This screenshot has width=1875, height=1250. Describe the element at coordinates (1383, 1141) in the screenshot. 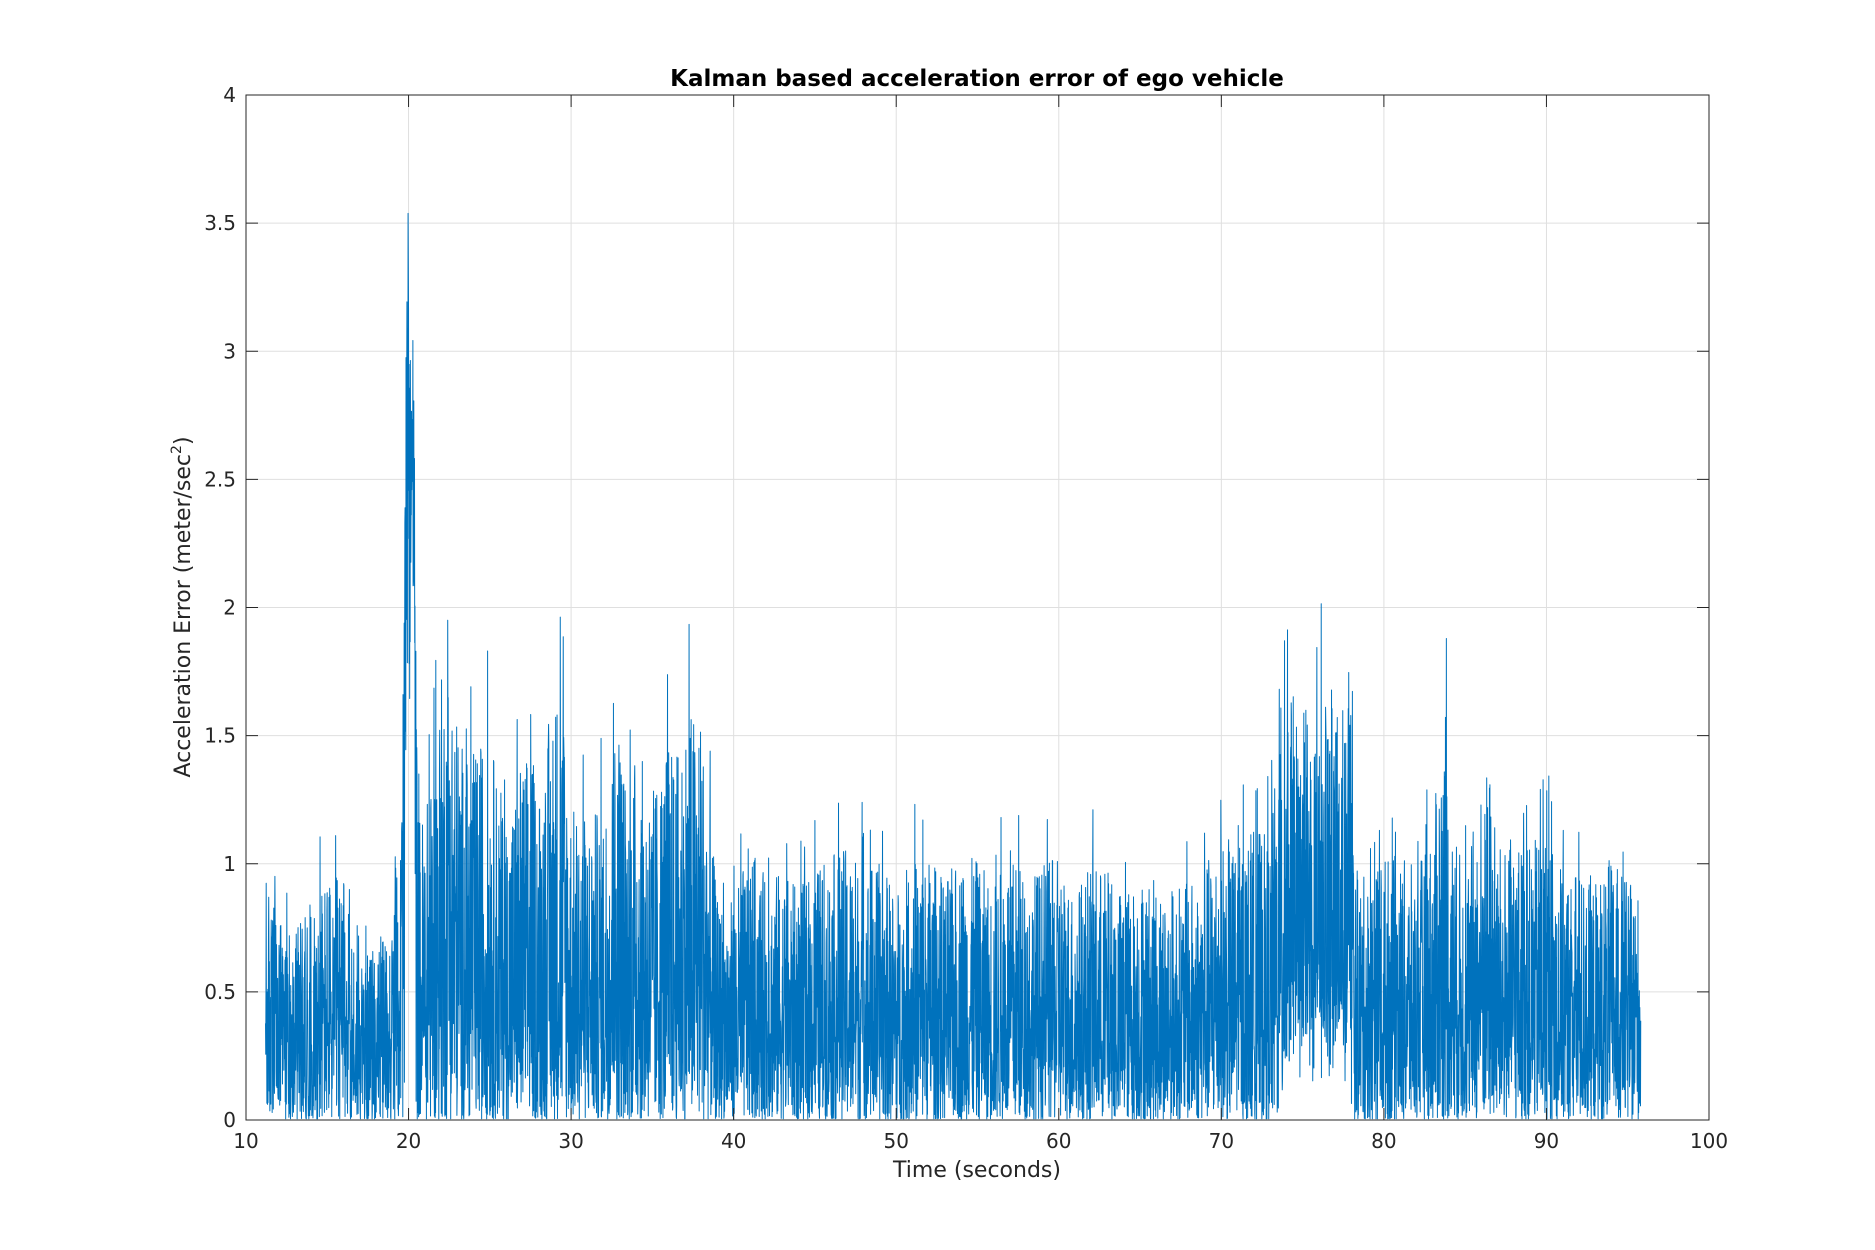

I see `x-tick-label: 80` at that location.